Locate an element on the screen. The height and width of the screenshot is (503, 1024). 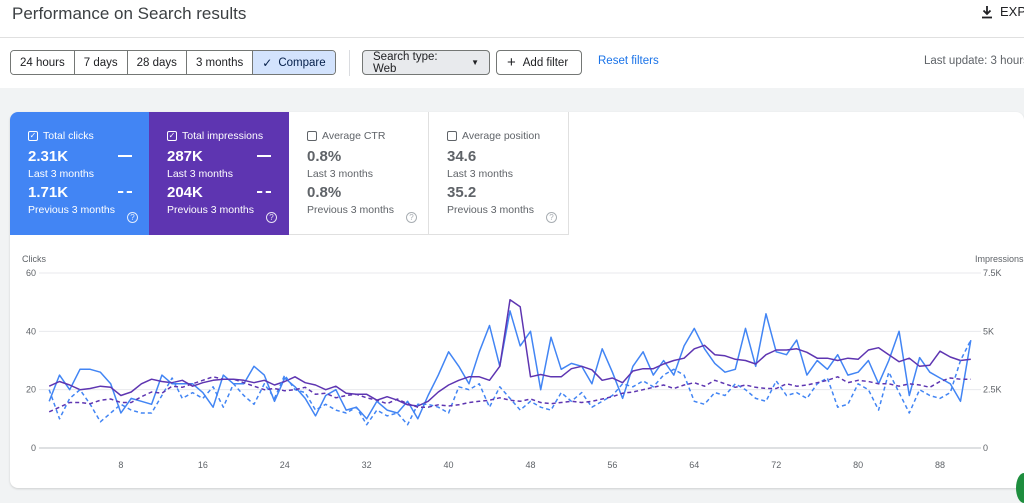
range-28-days: 28 days is located at coordinates (157, 62).